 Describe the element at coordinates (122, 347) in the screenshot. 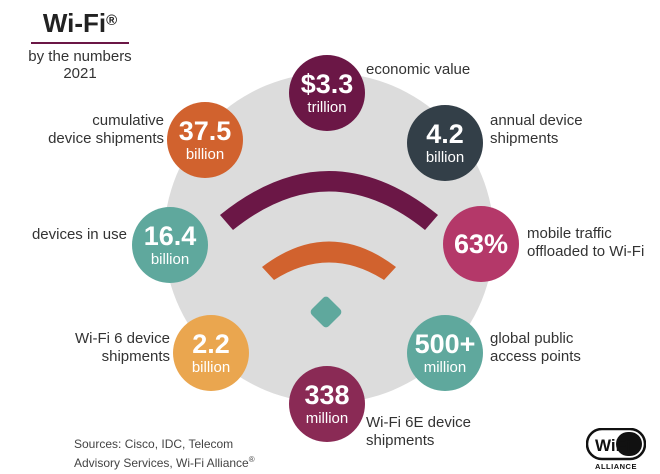

I see `label-wifi6-shipments: Wi-Fi 6 device shipments` at that location.